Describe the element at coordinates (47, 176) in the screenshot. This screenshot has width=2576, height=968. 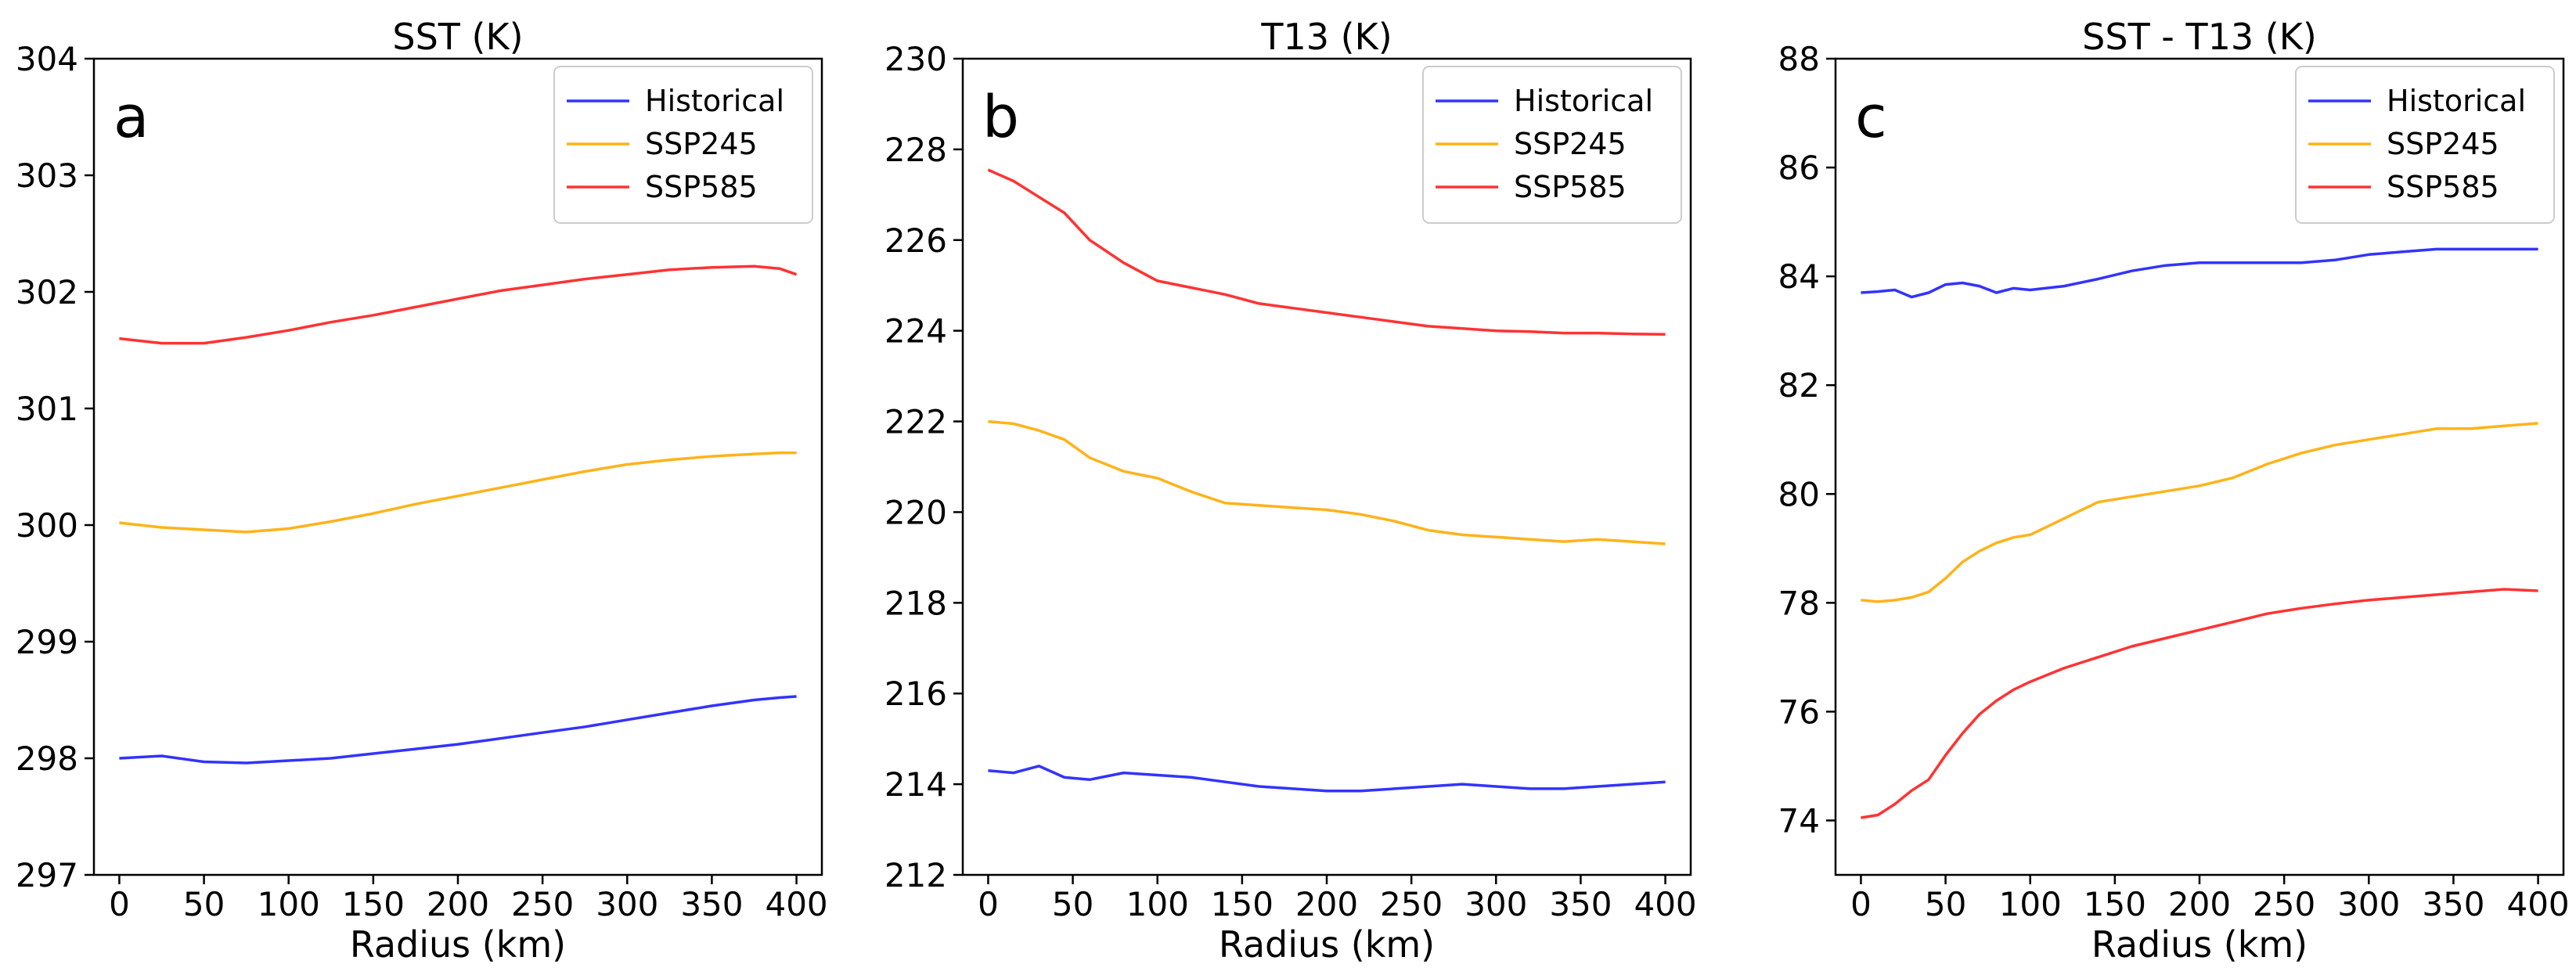
I see `y-tick-label: 303` at that location.